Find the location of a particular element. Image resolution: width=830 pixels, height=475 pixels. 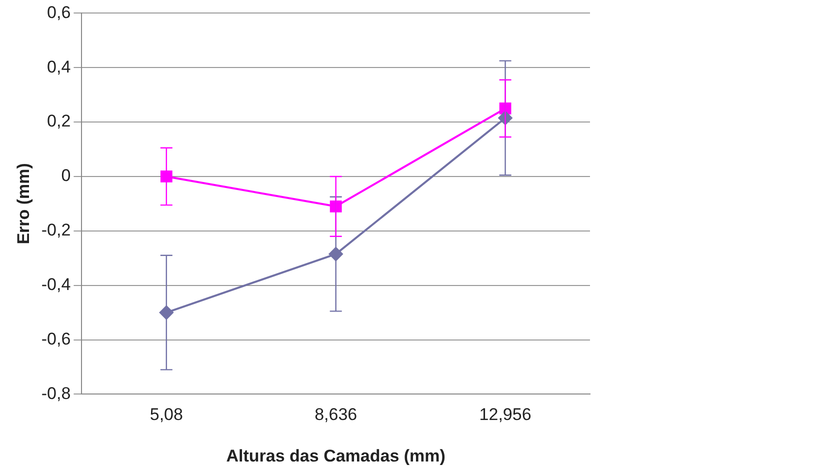

x-tick-label: 8,636 is located at coordinates (336, 414).